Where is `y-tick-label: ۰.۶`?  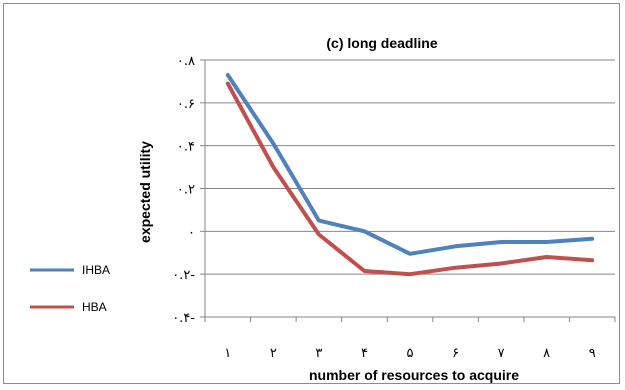
y-tick-label: ۰.۶ is located at coordinates (186, 104).